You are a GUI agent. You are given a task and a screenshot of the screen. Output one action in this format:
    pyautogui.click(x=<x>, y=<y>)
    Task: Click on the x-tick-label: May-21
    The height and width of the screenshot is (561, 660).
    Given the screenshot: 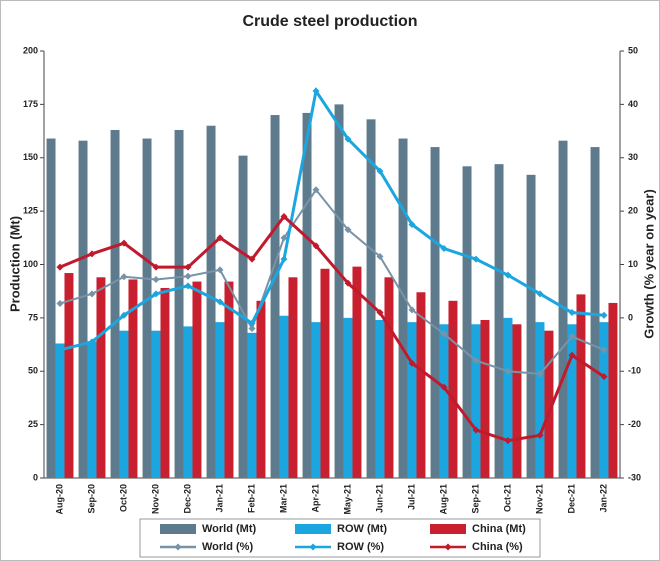 What is the action you would take?
    pyautogui.click(x=347, y=499)
    